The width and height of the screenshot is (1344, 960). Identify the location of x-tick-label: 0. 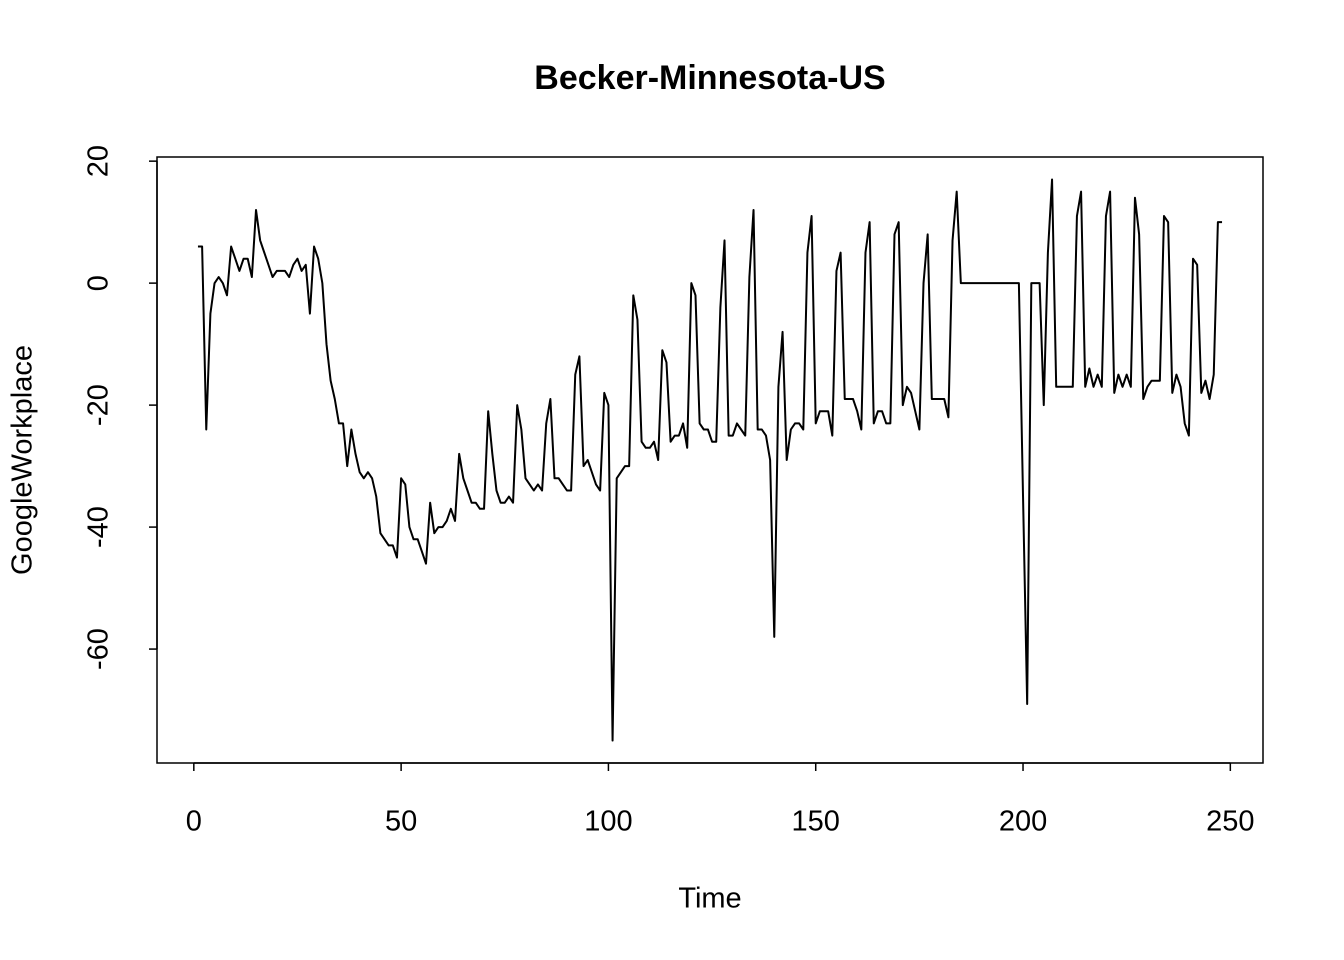
(194, 822).